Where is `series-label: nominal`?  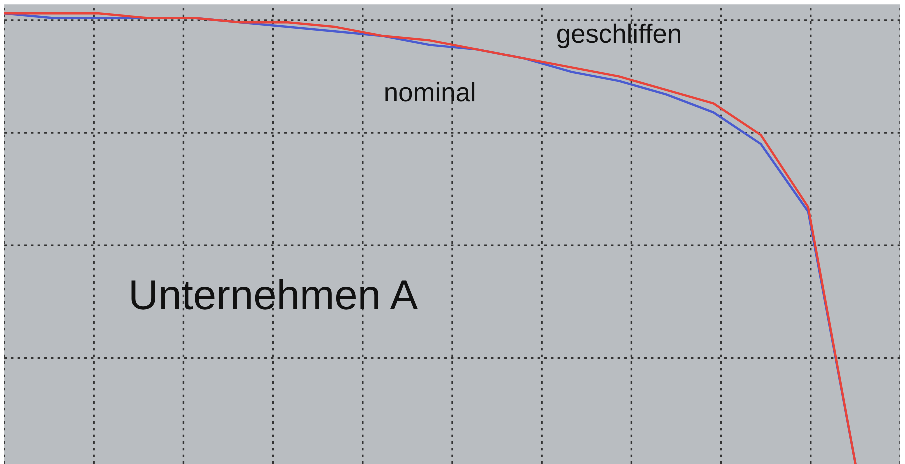
series-label: nominal is located at coordinates (430, 92).